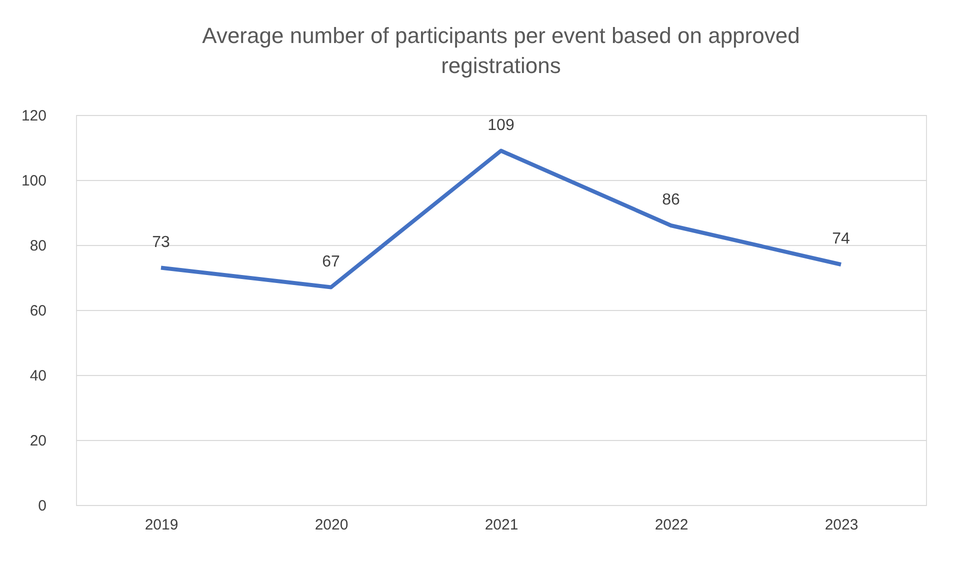 The image size is (960, 576). Describe the element at coordinates (38, 246) in the screenshot. I see `y-tick-label: 80` at that location.